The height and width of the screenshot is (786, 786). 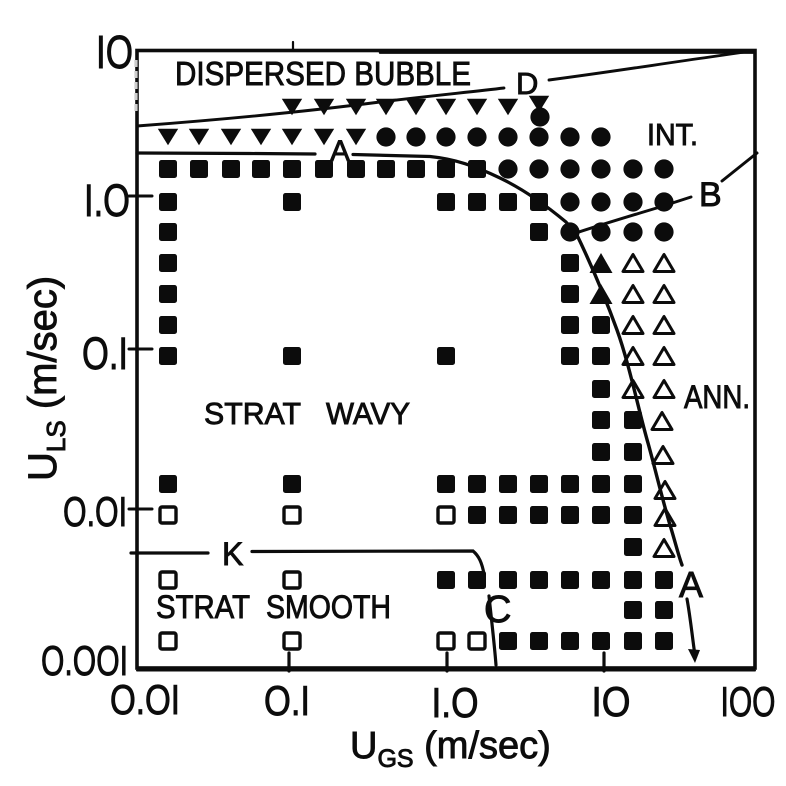 What do you see at coordinates (84, 660) in the screenshot?
I see `svg-text: O.OOI` at bounding box center [84, 660].